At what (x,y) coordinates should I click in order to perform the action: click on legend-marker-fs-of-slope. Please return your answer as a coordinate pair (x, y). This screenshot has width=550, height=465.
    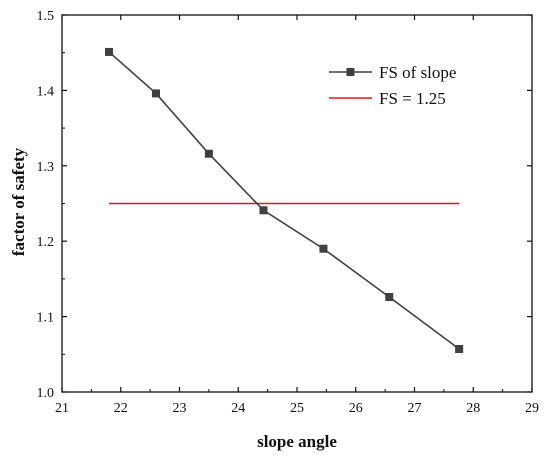
    Looking at the image, I should click on (350, 72).